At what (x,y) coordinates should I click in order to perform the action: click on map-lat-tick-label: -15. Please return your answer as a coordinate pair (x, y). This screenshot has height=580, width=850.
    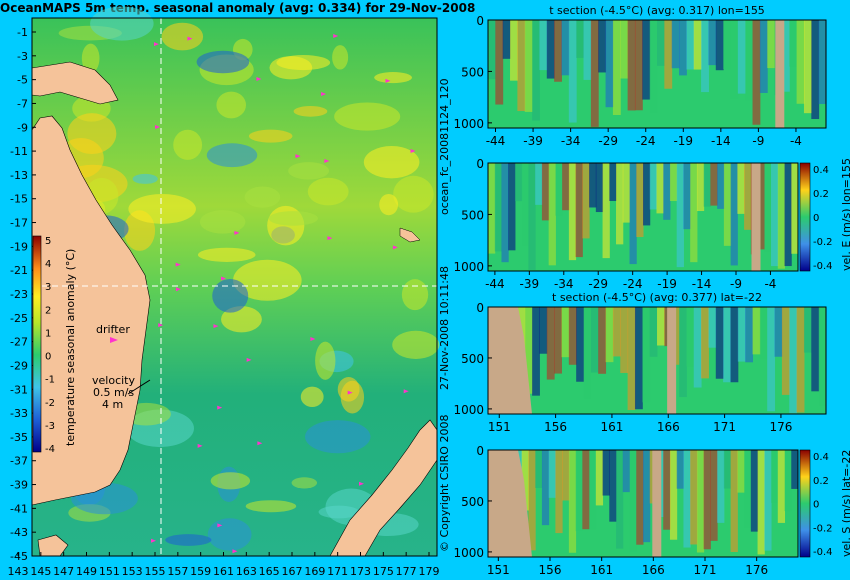
    Looking at the image, I should click on (19, 199).